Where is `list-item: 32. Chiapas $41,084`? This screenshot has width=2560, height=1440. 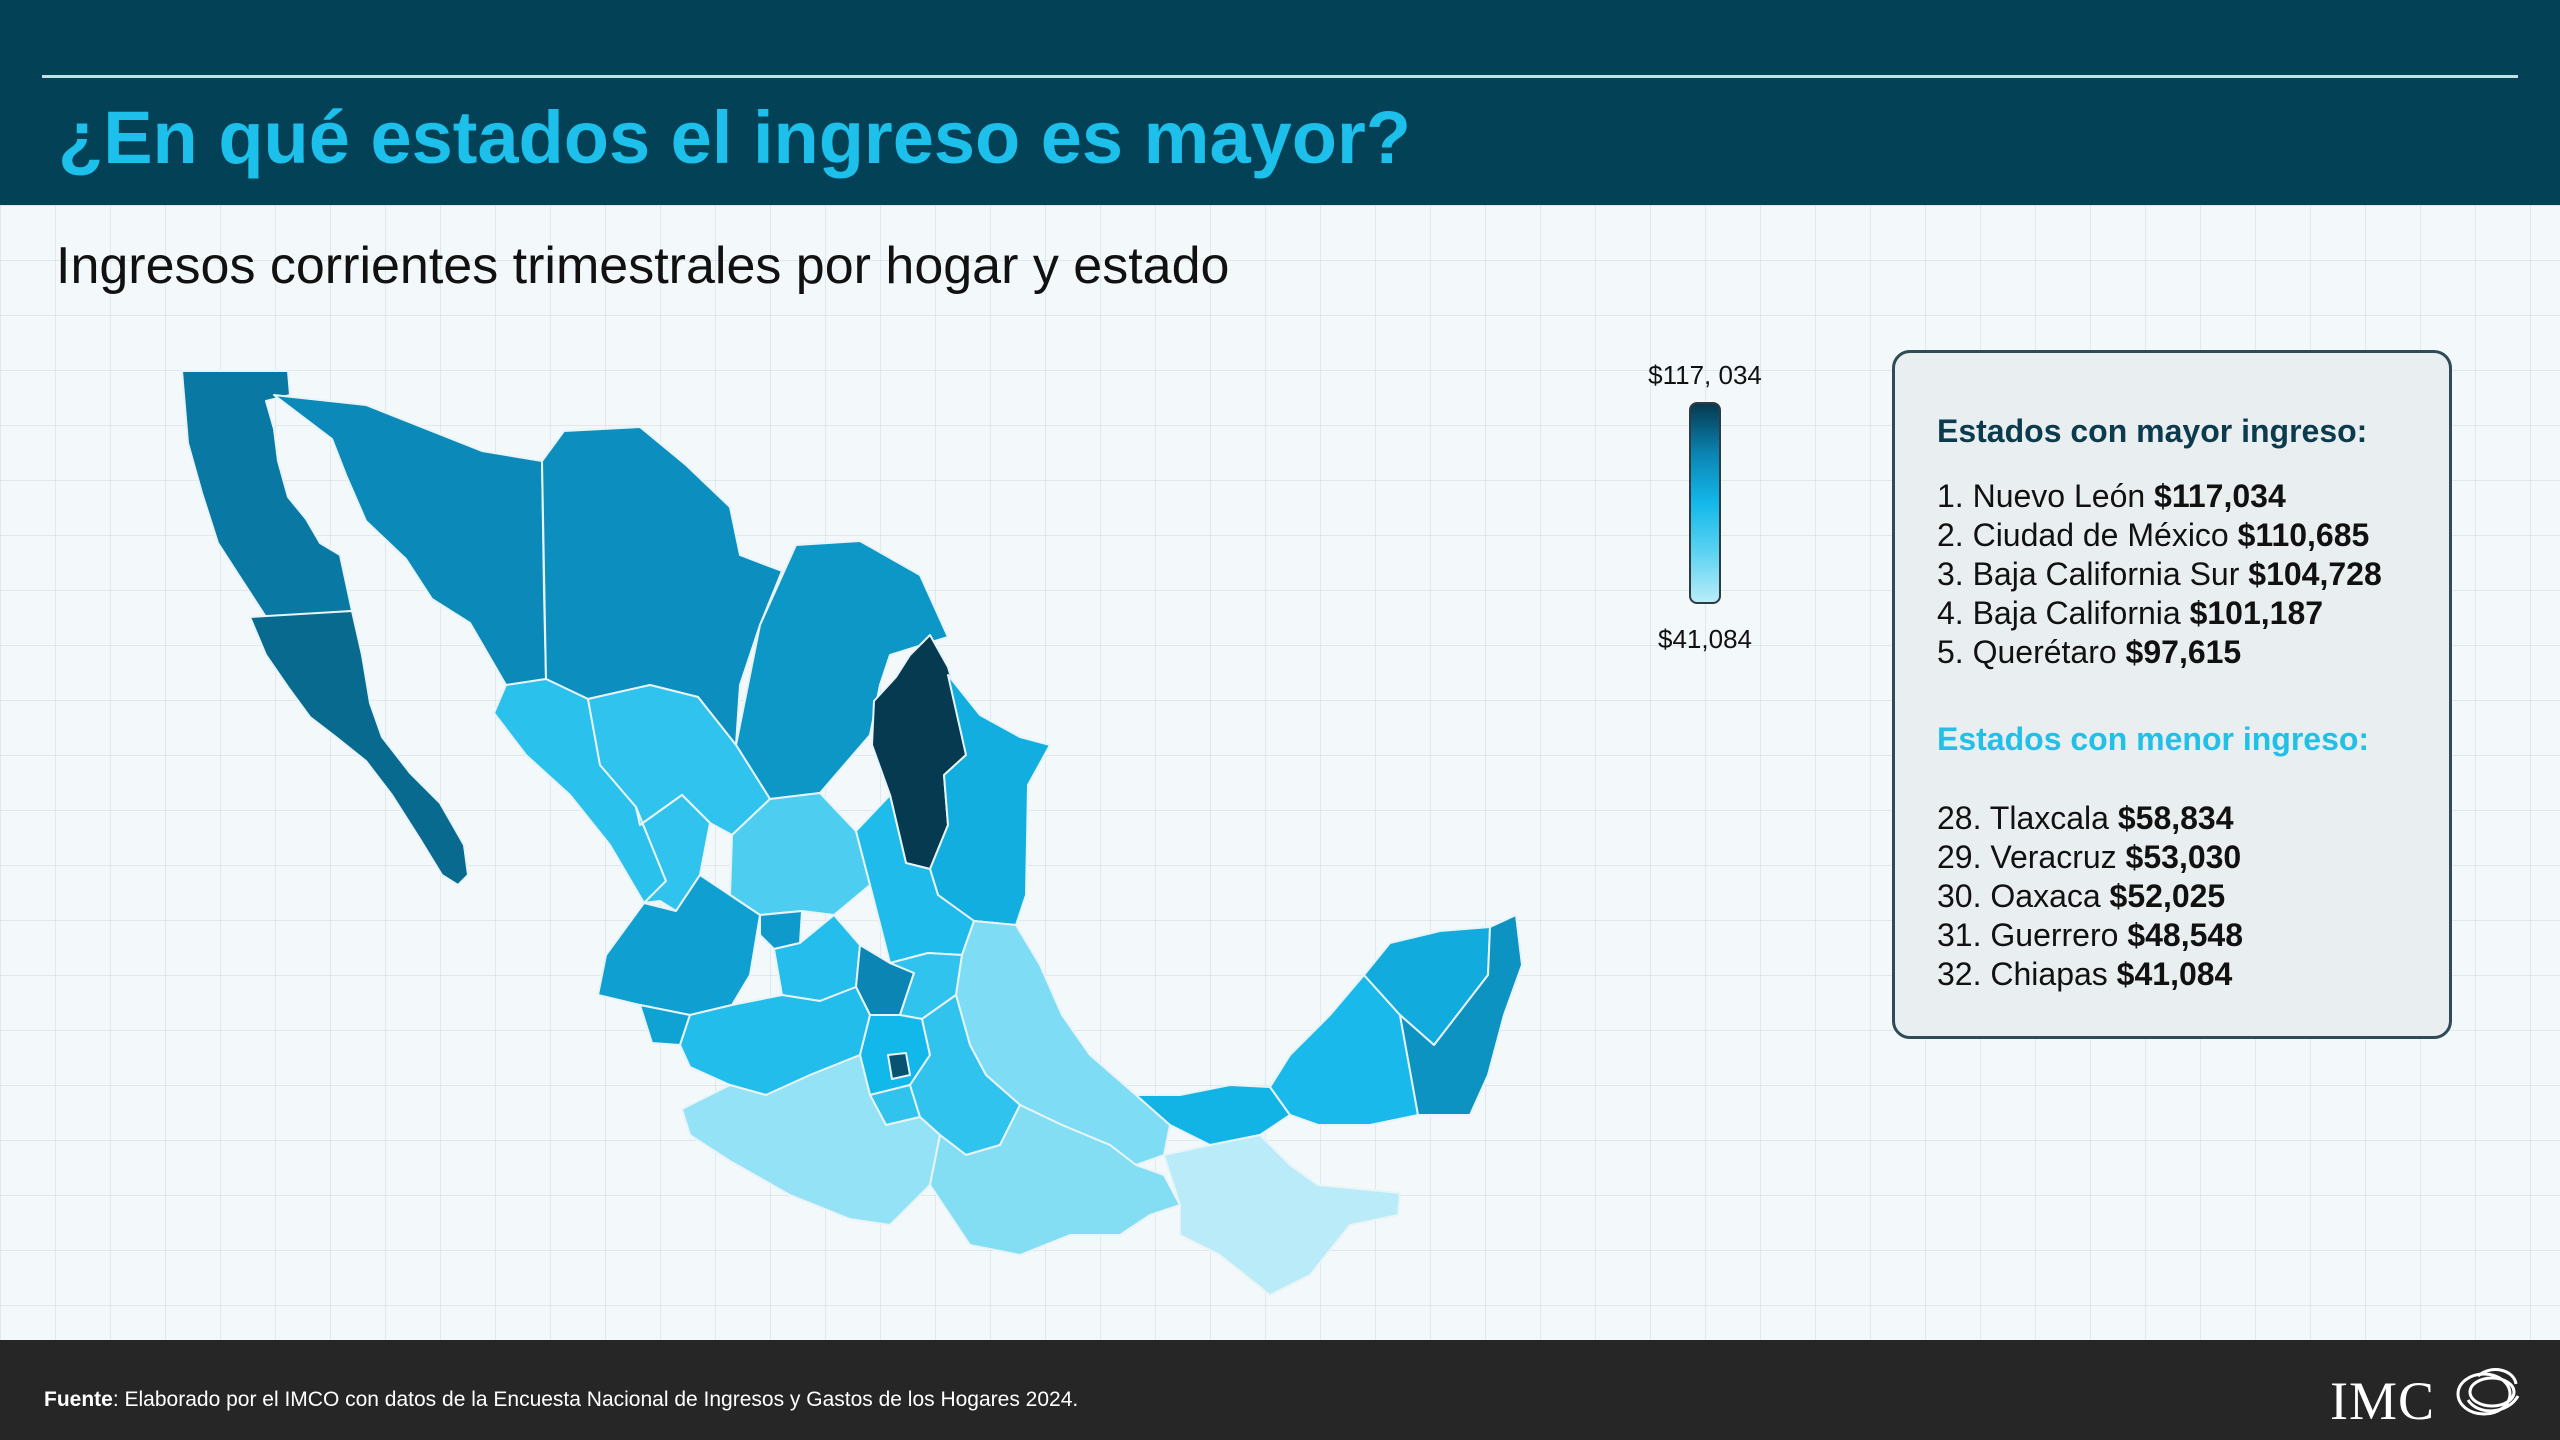 list-item: 32. Chiapas $41,084 is located at coordinates (2085, 974).